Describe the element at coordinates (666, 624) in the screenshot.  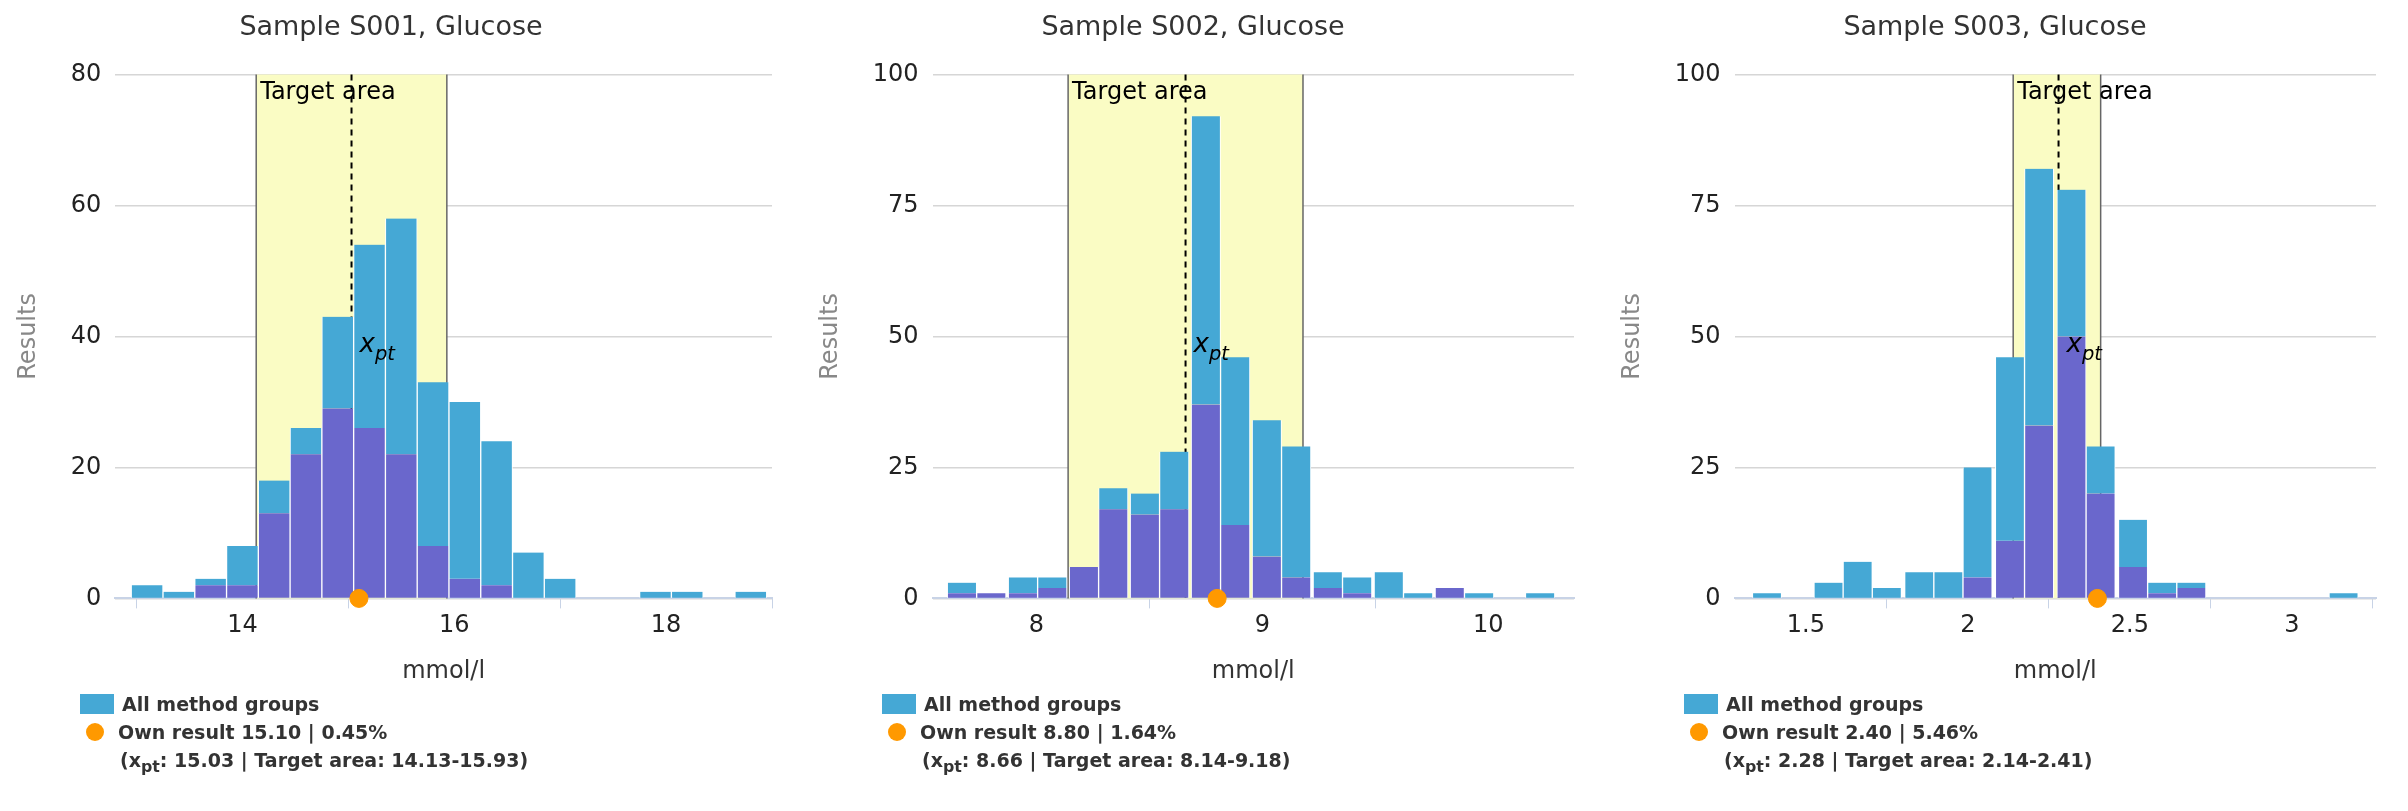
I see `x-tick-label: 18` at that location.